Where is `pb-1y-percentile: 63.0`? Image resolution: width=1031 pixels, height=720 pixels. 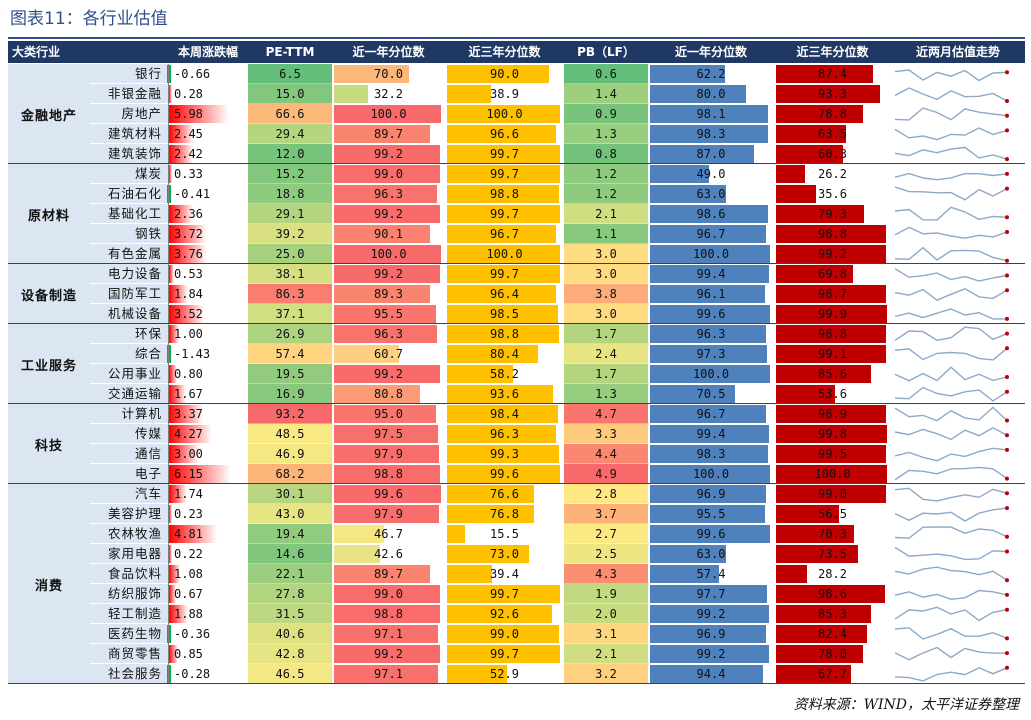 pb-1y-percentile: 63.0 is located at coordinates (711, 194).